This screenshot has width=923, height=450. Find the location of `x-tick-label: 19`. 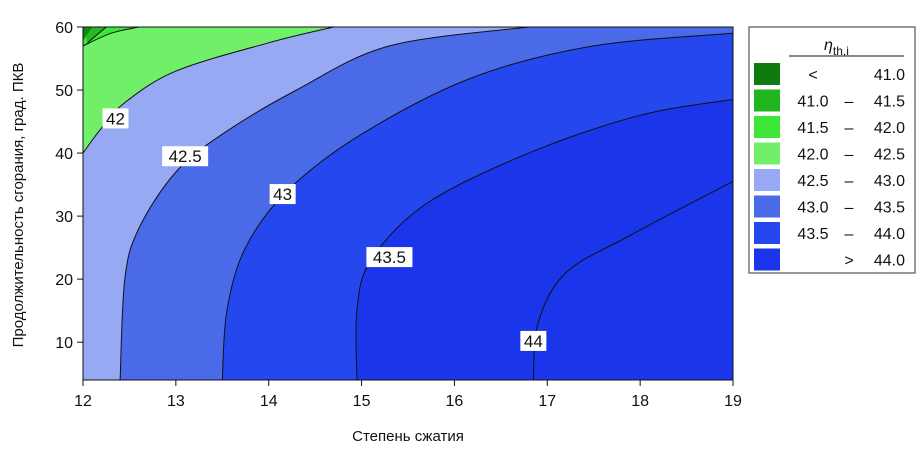

x-tick-label: 19 is located at coordinates (733, 401).